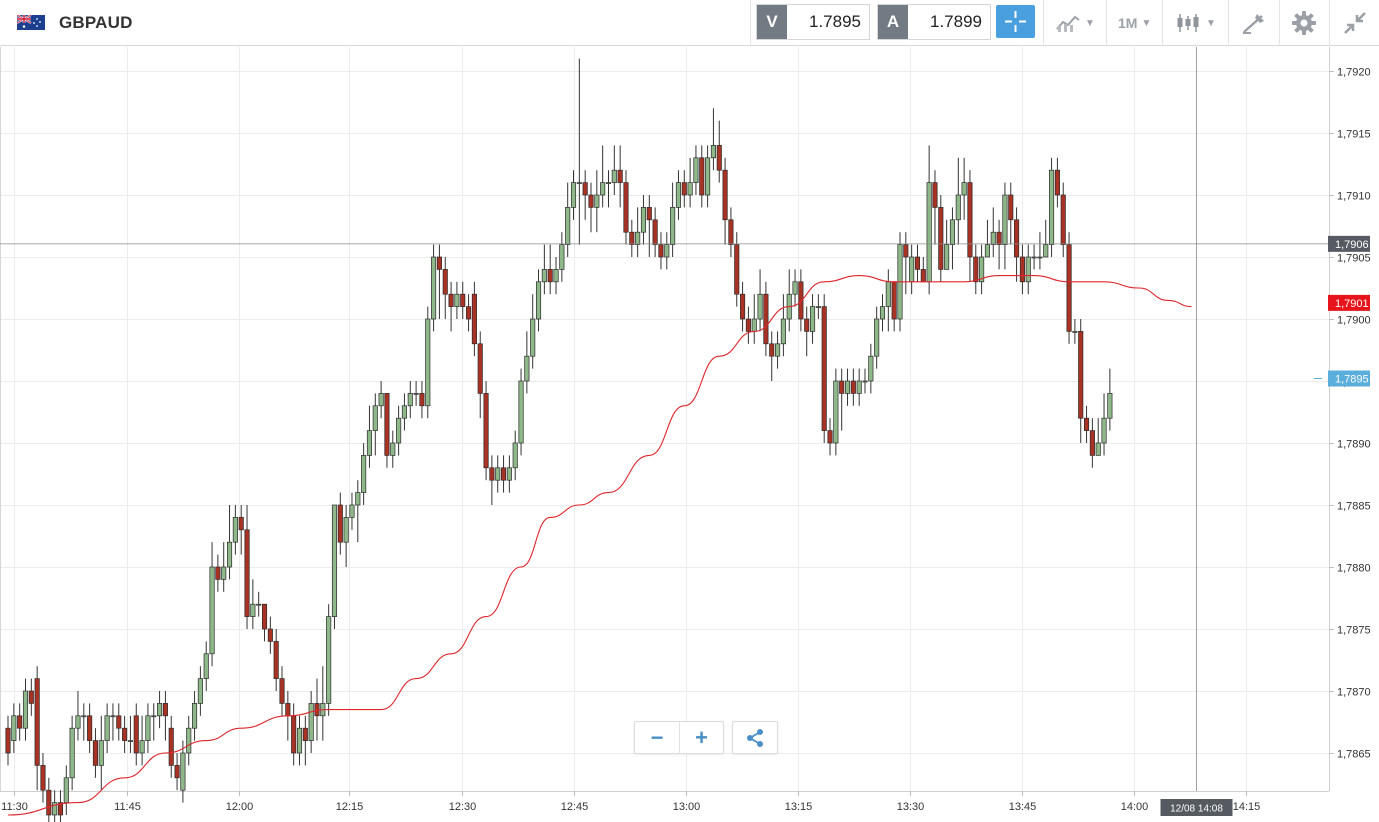  Describe the element at coordinates (1349, 302) in the screenshot. I see `moving-average-badge: 1,7901` at that location.